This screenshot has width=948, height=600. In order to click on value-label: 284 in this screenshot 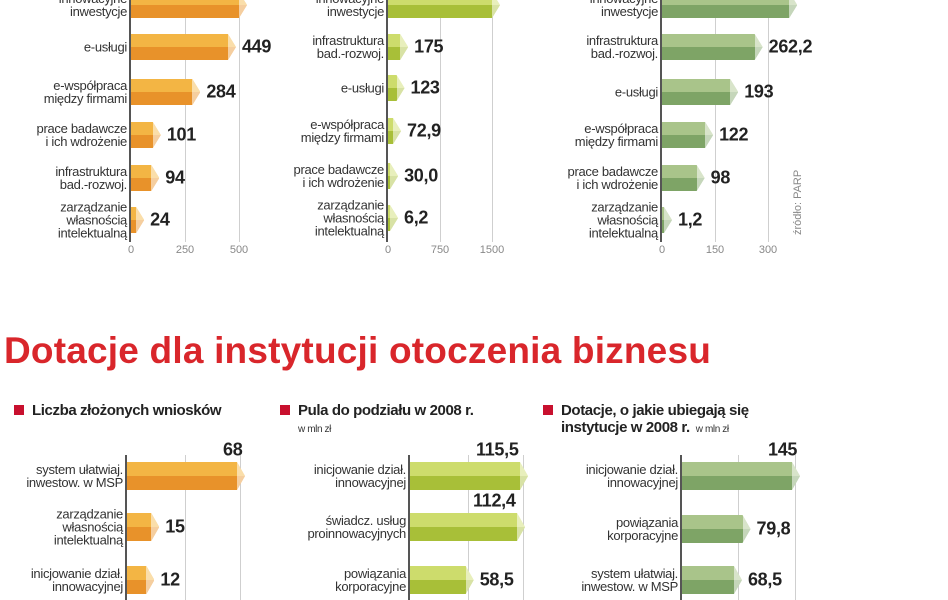, I will do `click(221, 91)`.